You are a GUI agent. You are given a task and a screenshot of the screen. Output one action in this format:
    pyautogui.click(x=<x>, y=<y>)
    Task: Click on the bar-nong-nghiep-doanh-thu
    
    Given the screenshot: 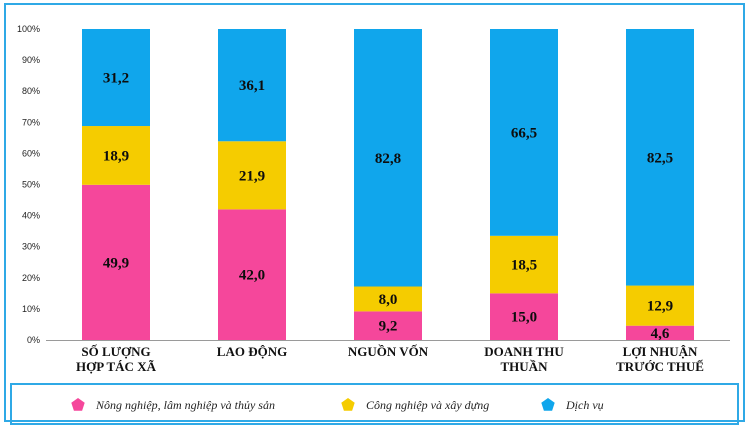 What is the action you would take?
    pyautogui.click(x=524, y=316)
    